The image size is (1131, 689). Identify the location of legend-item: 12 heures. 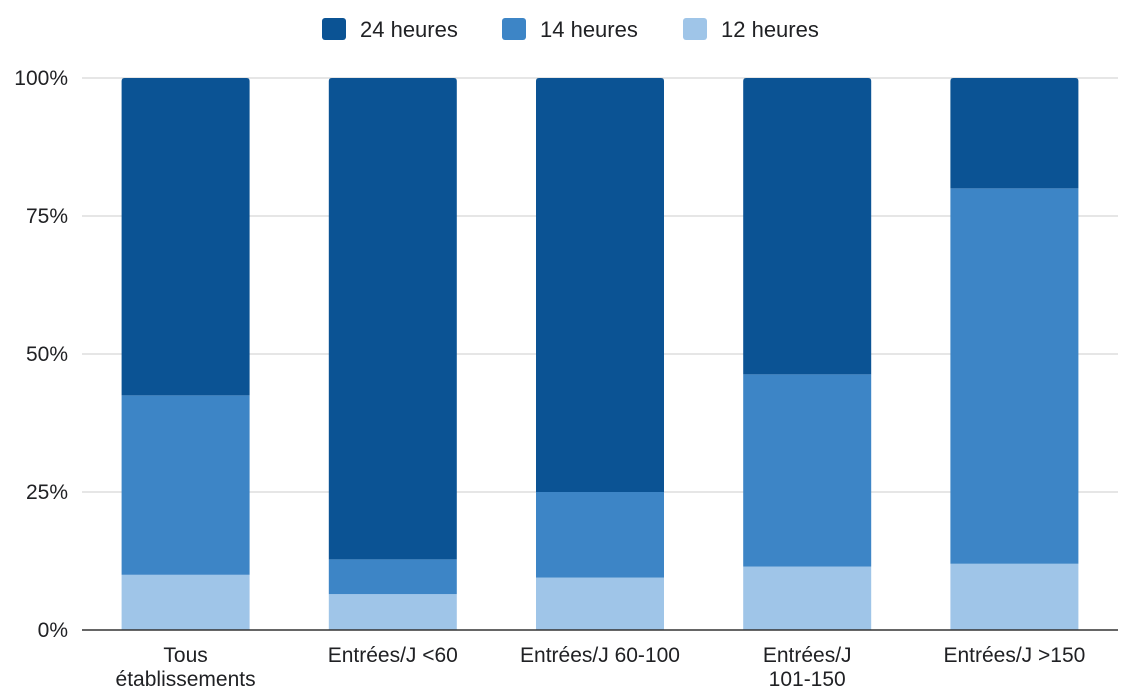
(751, 29).